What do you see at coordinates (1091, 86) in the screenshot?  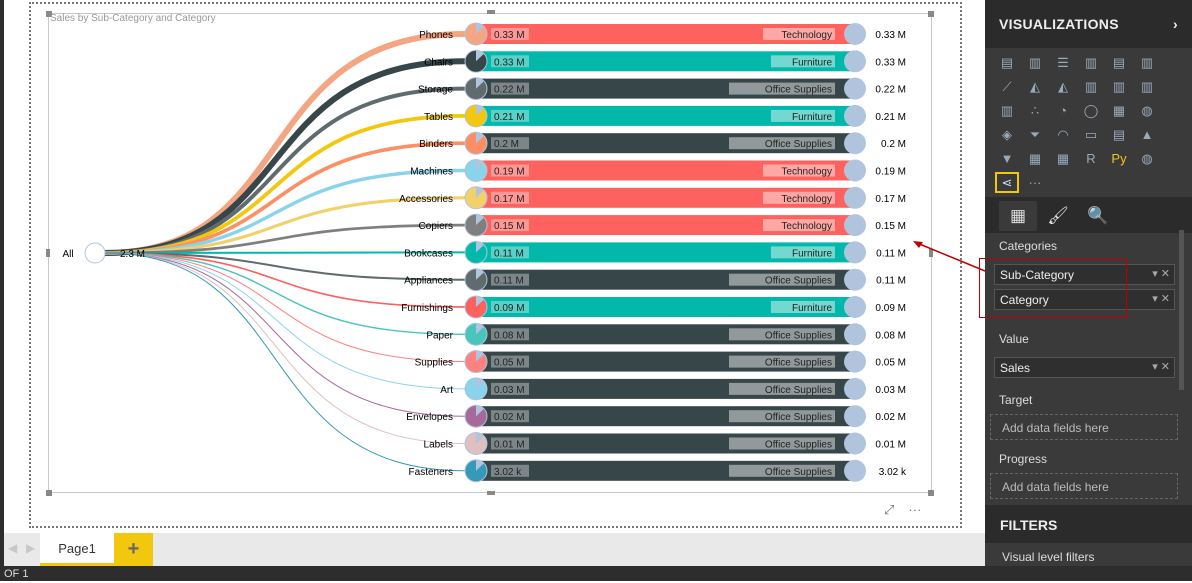 I see `line-column-icon: ▥` at bounding box center [1091, 86].